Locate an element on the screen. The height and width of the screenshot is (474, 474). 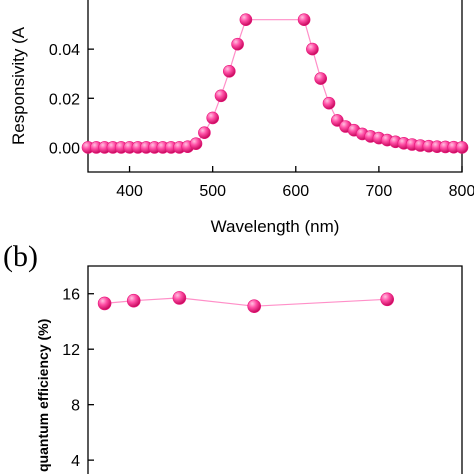
panel-a-x-tick-label: 700 is located at coordinates (379, 191).